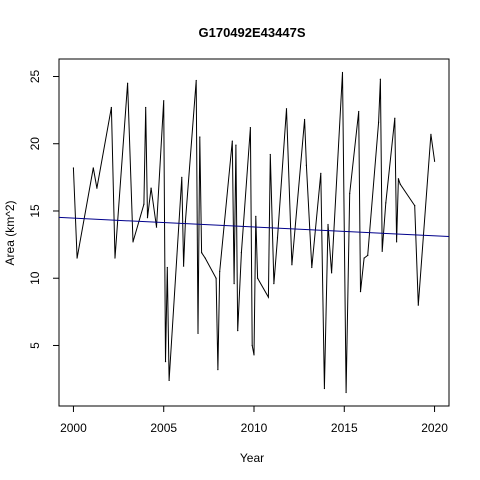 This screenshot has height=480, width=480. I want to click on y-tick-label: 5, so click(35, 345).